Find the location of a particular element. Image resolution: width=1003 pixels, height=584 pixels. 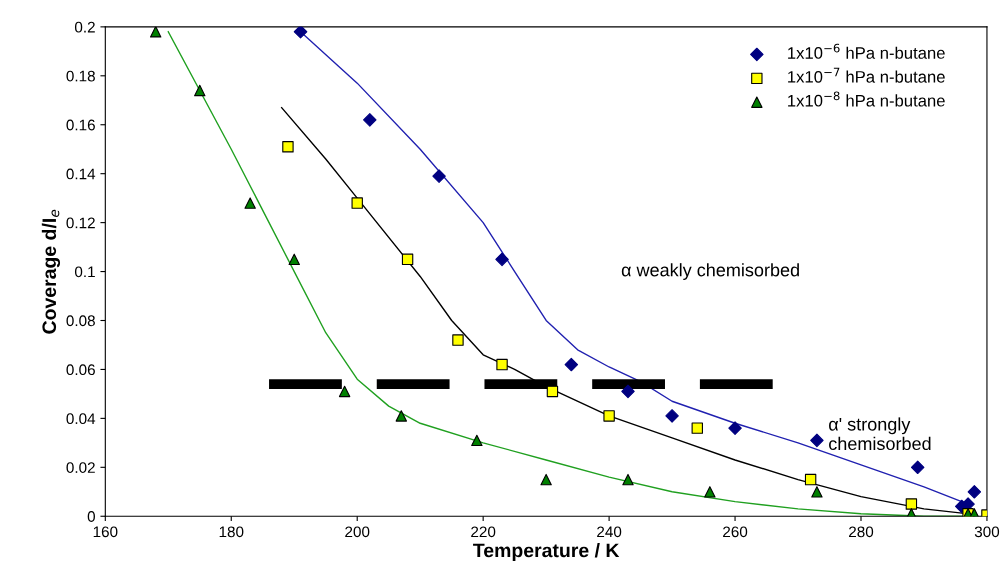

annotation: α' strongly chemisorbed is located at coordinates (880, 434).